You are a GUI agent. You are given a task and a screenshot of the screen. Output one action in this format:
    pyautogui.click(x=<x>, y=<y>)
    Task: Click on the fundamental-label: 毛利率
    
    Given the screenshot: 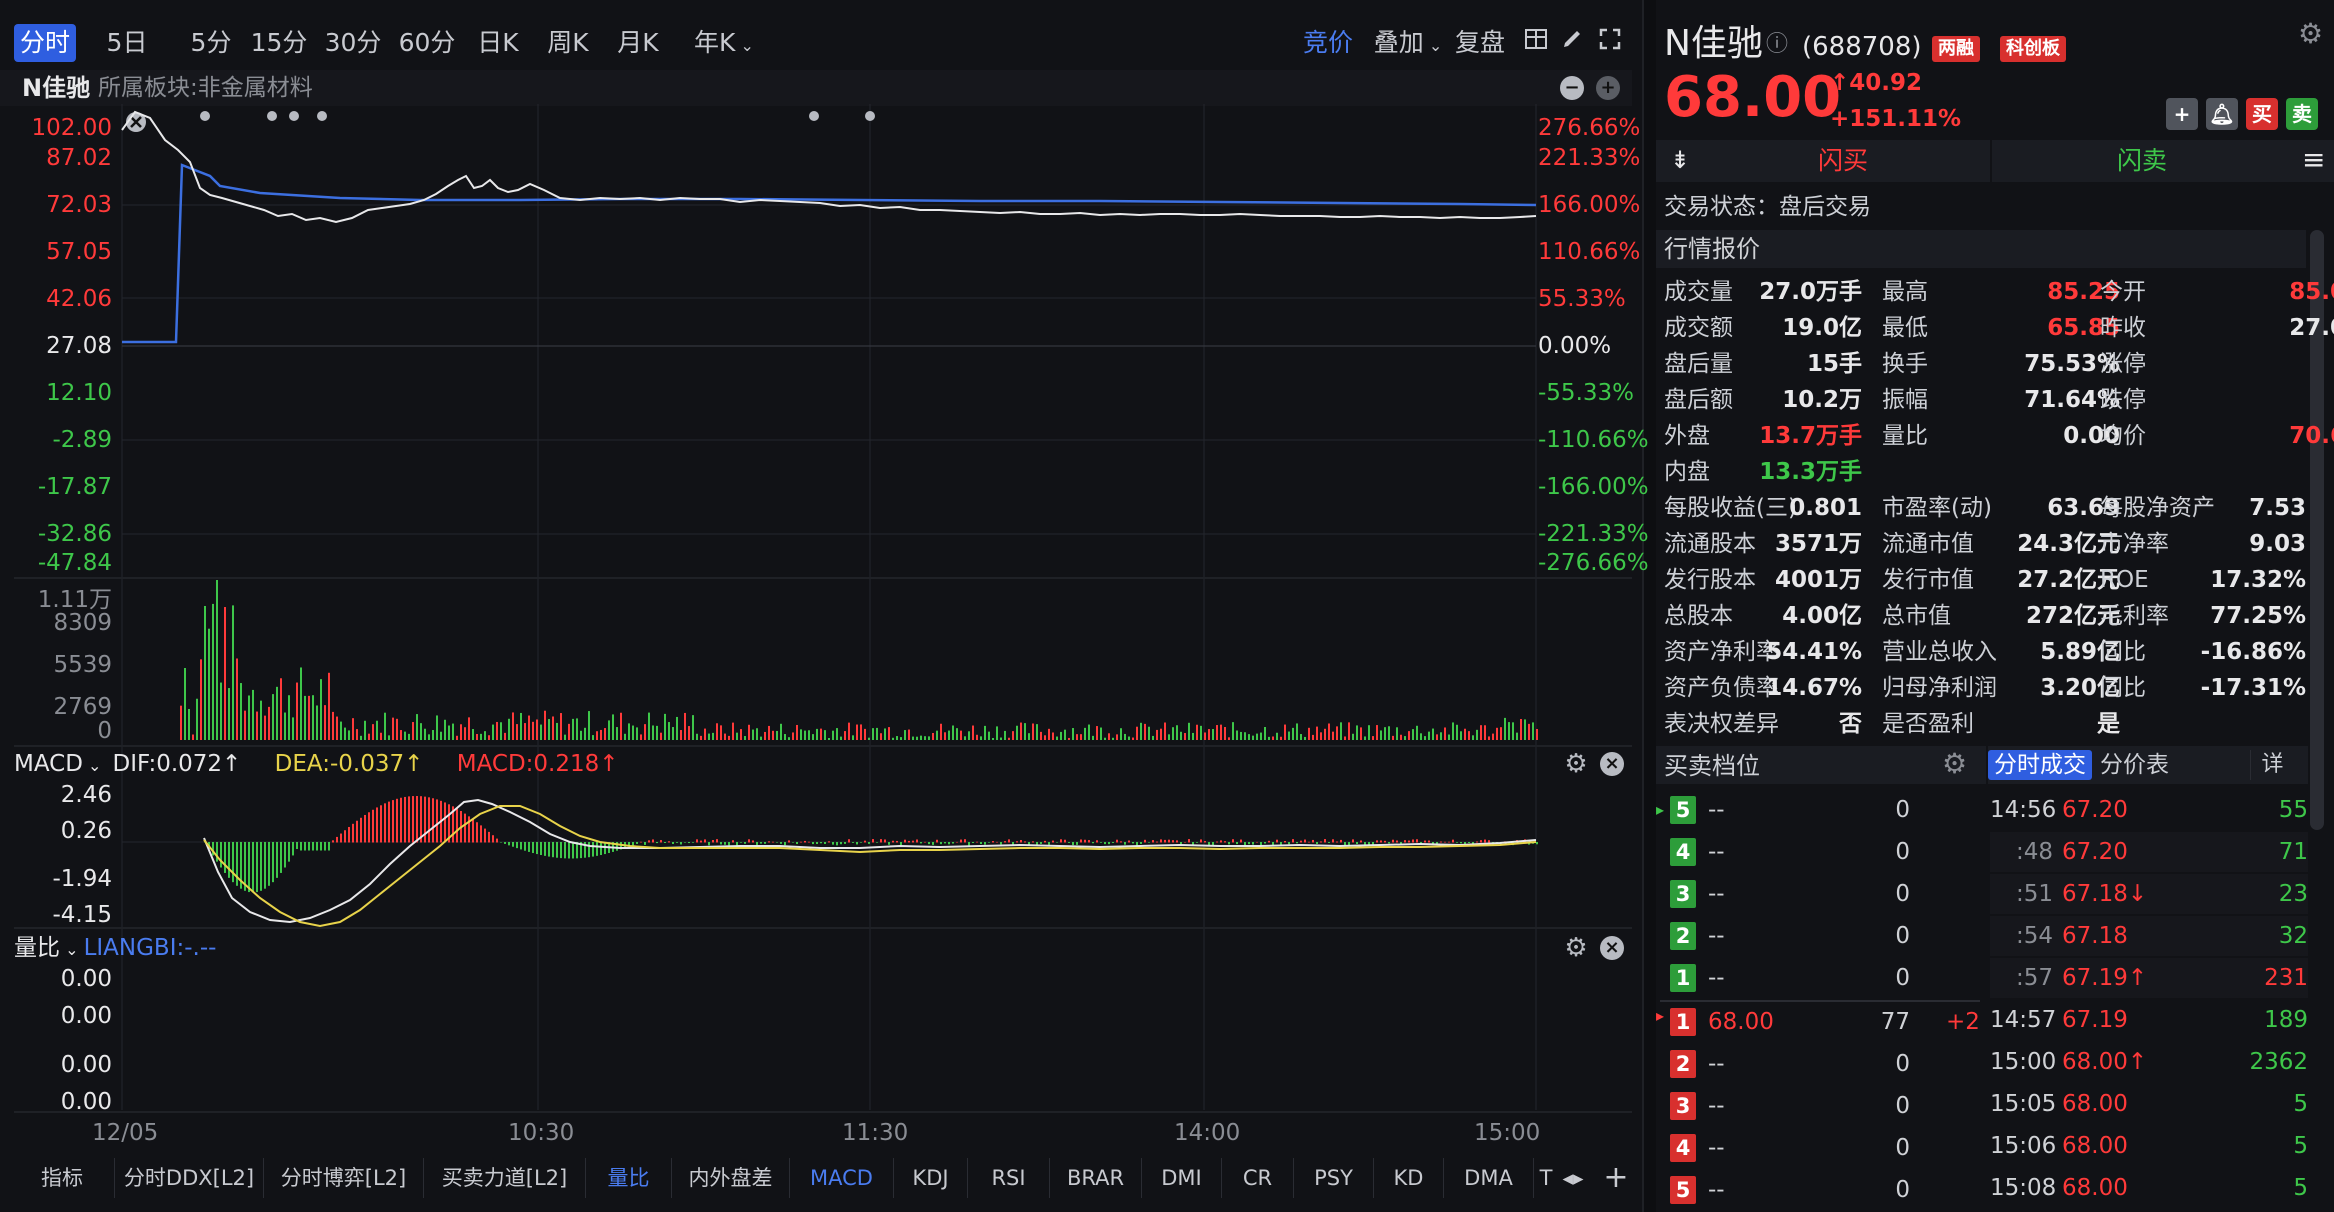 What is the action you would take?
    pyautogui.click(x=2134, y=616)
    